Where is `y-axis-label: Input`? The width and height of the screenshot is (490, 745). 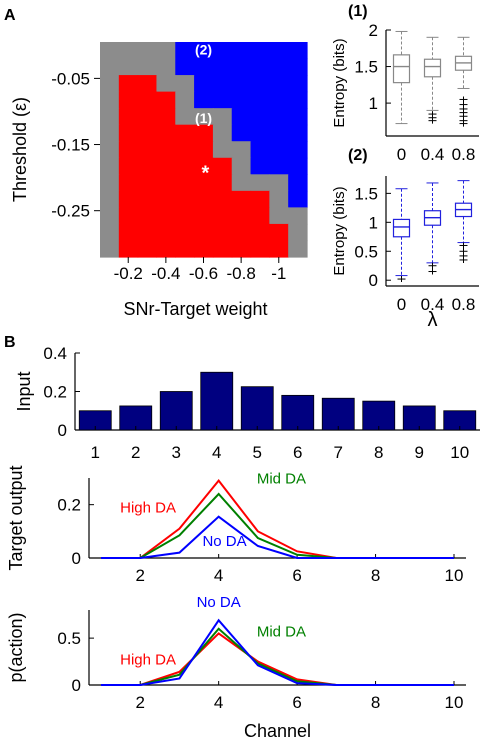 y-axis-label: Input is located at coordinates (24, 391).